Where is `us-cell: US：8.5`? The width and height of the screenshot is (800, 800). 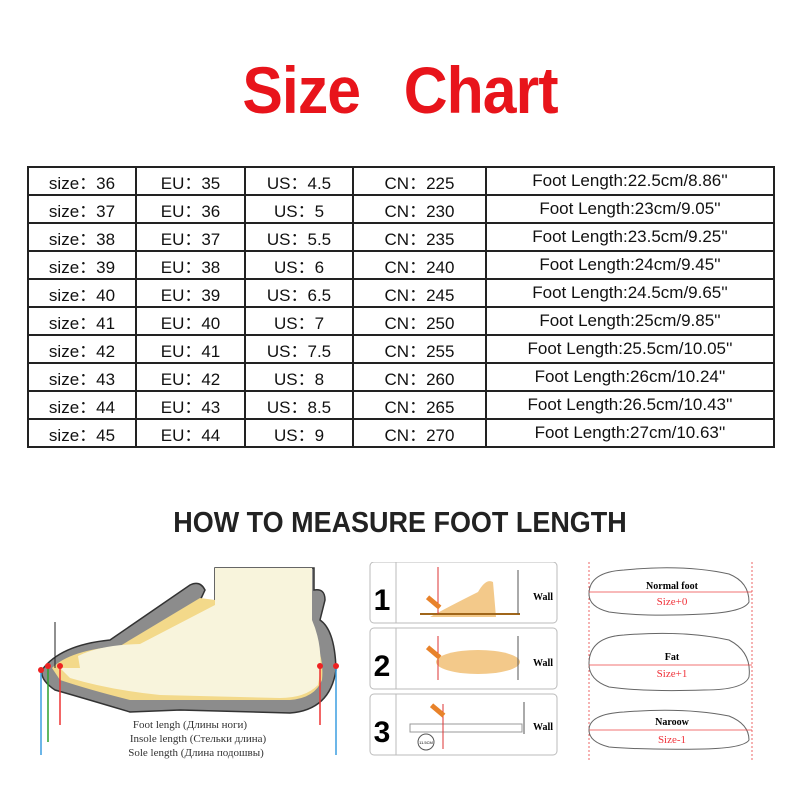 us-cell: US：8.5 is located at coordinates (299, 405).